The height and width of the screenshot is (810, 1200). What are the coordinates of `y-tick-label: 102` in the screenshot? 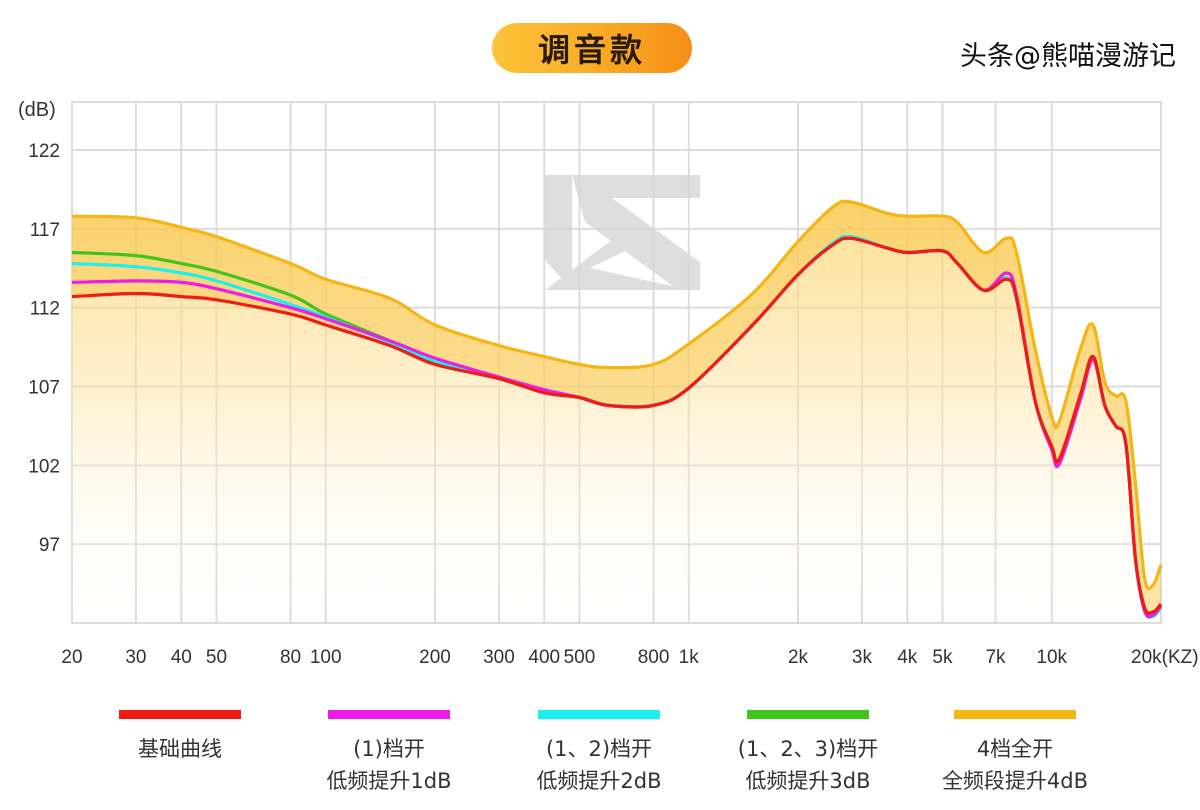 It's located at (44, 466).